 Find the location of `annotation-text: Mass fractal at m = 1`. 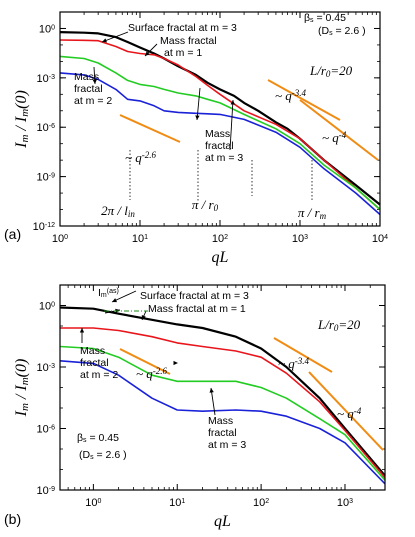

annotation-text: Mass fractal at m = 1 is located at coordinates (197, 309).